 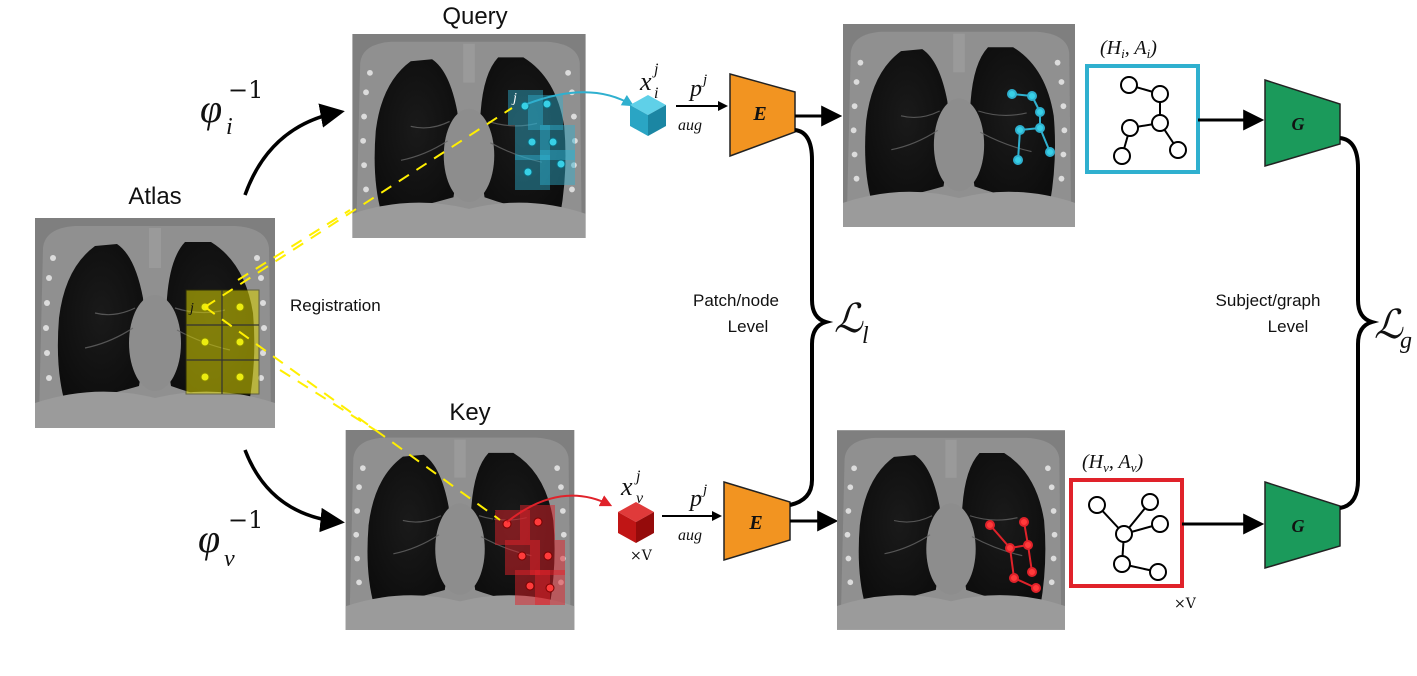 I want to click on local-loss-label: ℒ l, so click(x=851, y=322).